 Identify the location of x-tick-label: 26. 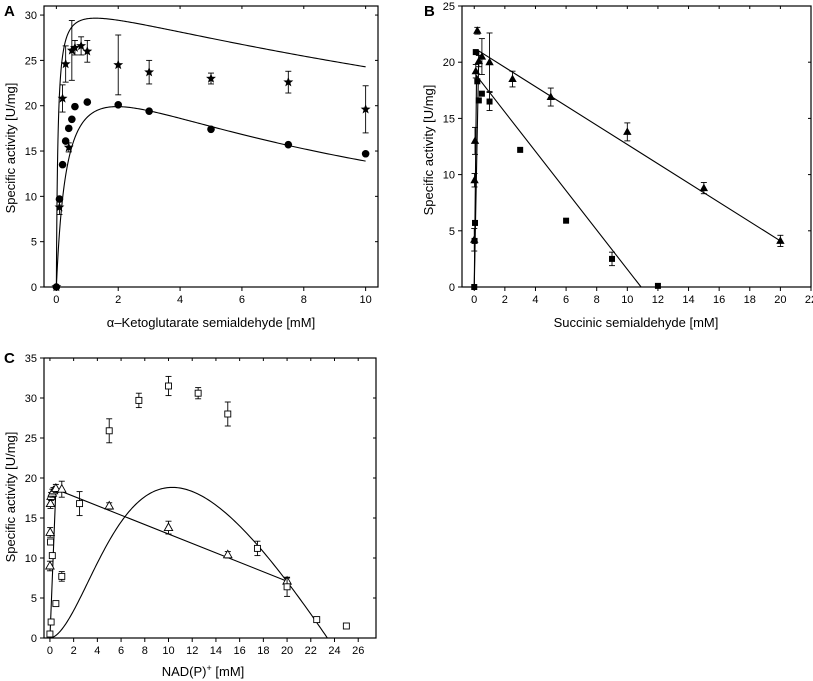
(358, 651).